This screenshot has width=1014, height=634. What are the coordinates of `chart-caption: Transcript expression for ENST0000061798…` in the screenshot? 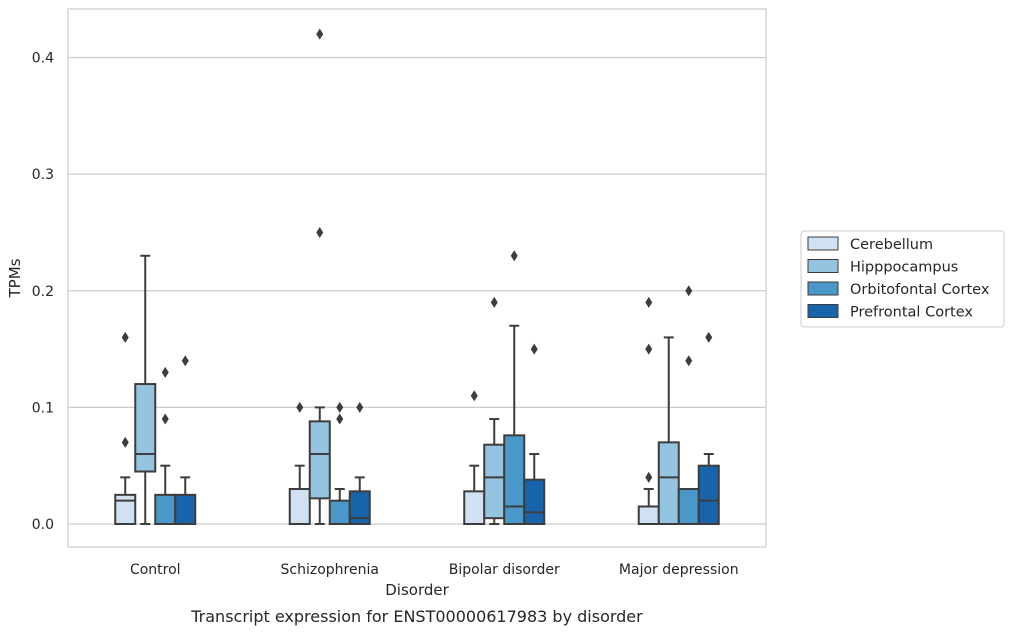 It's located at (416, 616).